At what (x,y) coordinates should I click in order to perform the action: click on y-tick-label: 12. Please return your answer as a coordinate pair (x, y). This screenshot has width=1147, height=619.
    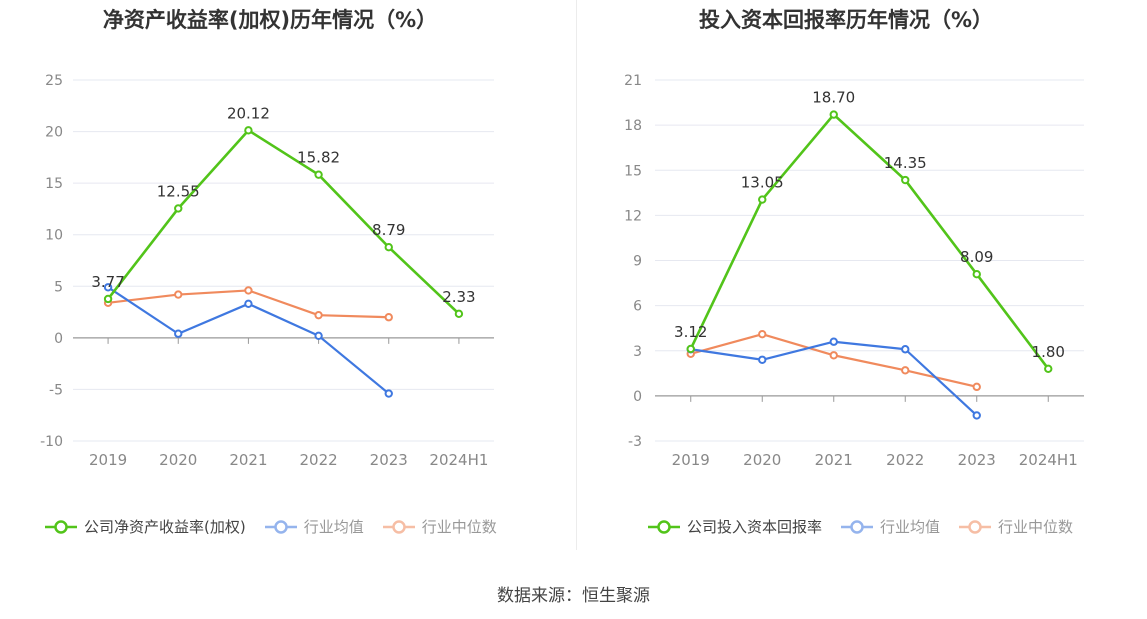
    Looking at the image, I should click on (633, 216).